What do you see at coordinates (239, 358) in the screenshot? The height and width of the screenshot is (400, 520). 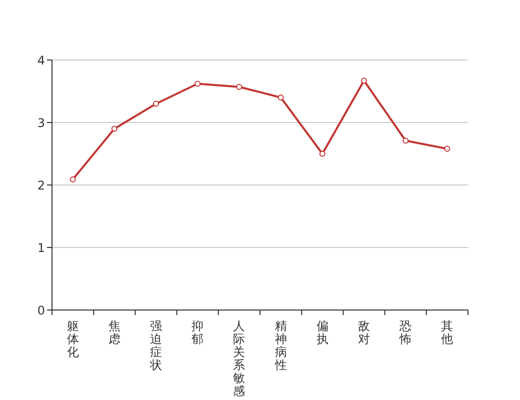 I see `x-tick-label: 人际关系敏感` at bounding box center [239, 358].